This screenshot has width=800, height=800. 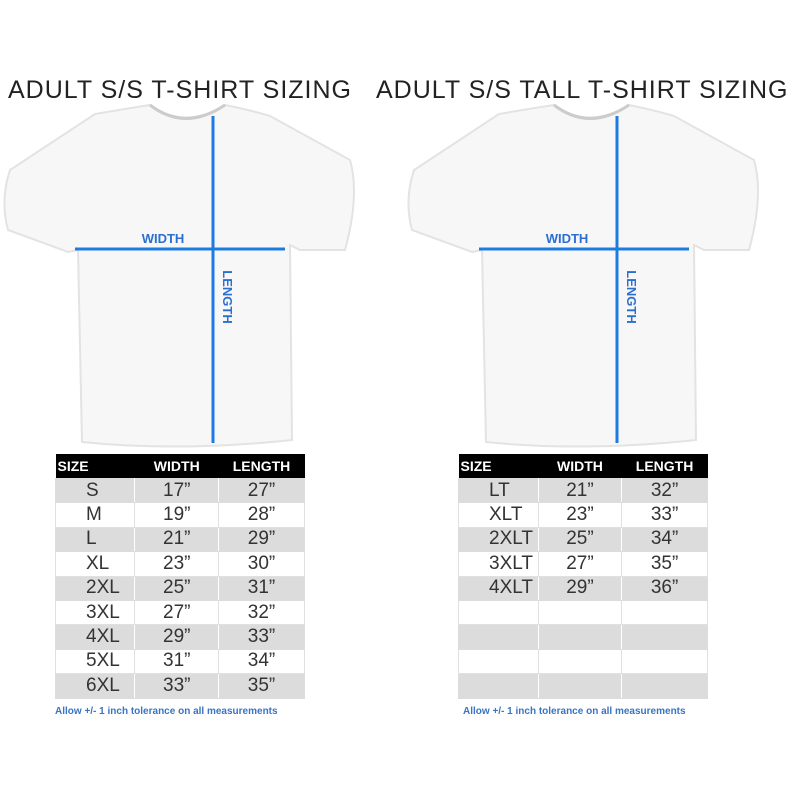 I want to click on table-row: 4XL 29” 33”, so click(x=179, y=637).